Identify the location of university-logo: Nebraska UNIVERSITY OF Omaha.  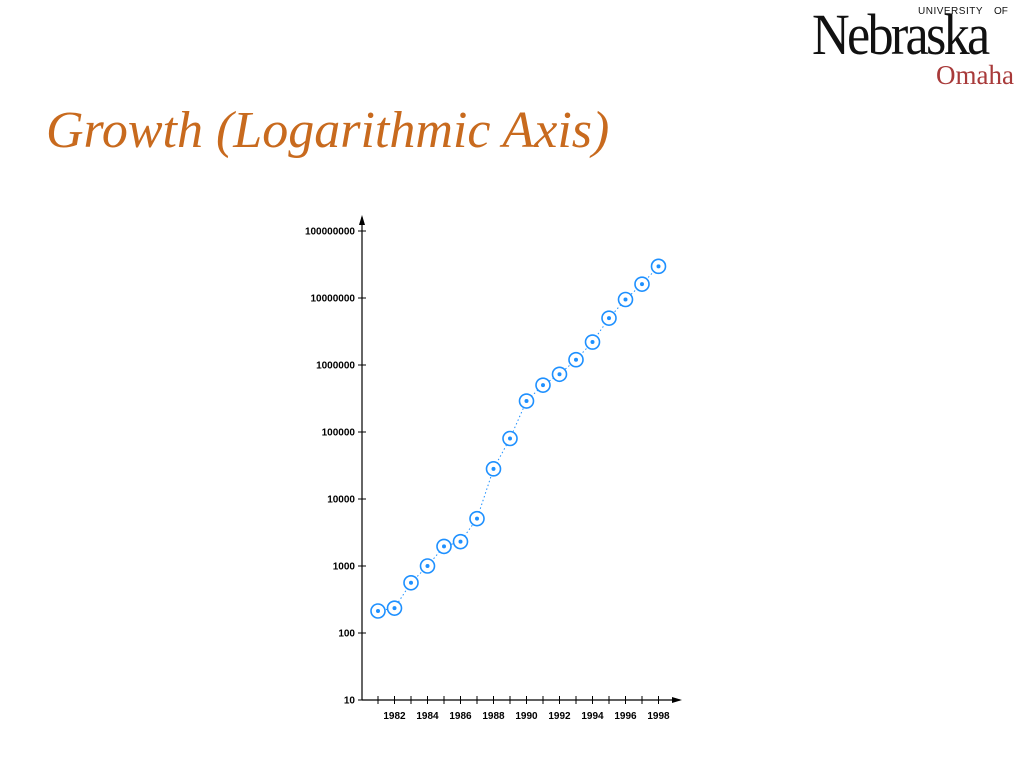
(914, 48).